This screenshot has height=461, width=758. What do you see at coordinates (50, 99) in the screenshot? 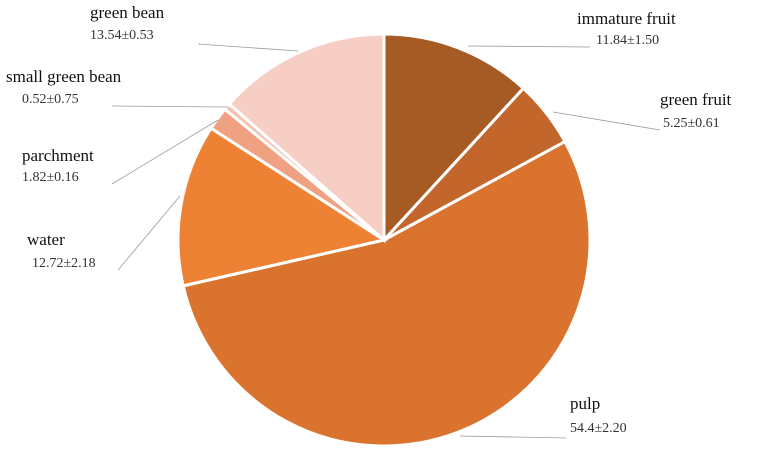
I see `value-label: 0.52±0.75` at bounding box center [50, 99].